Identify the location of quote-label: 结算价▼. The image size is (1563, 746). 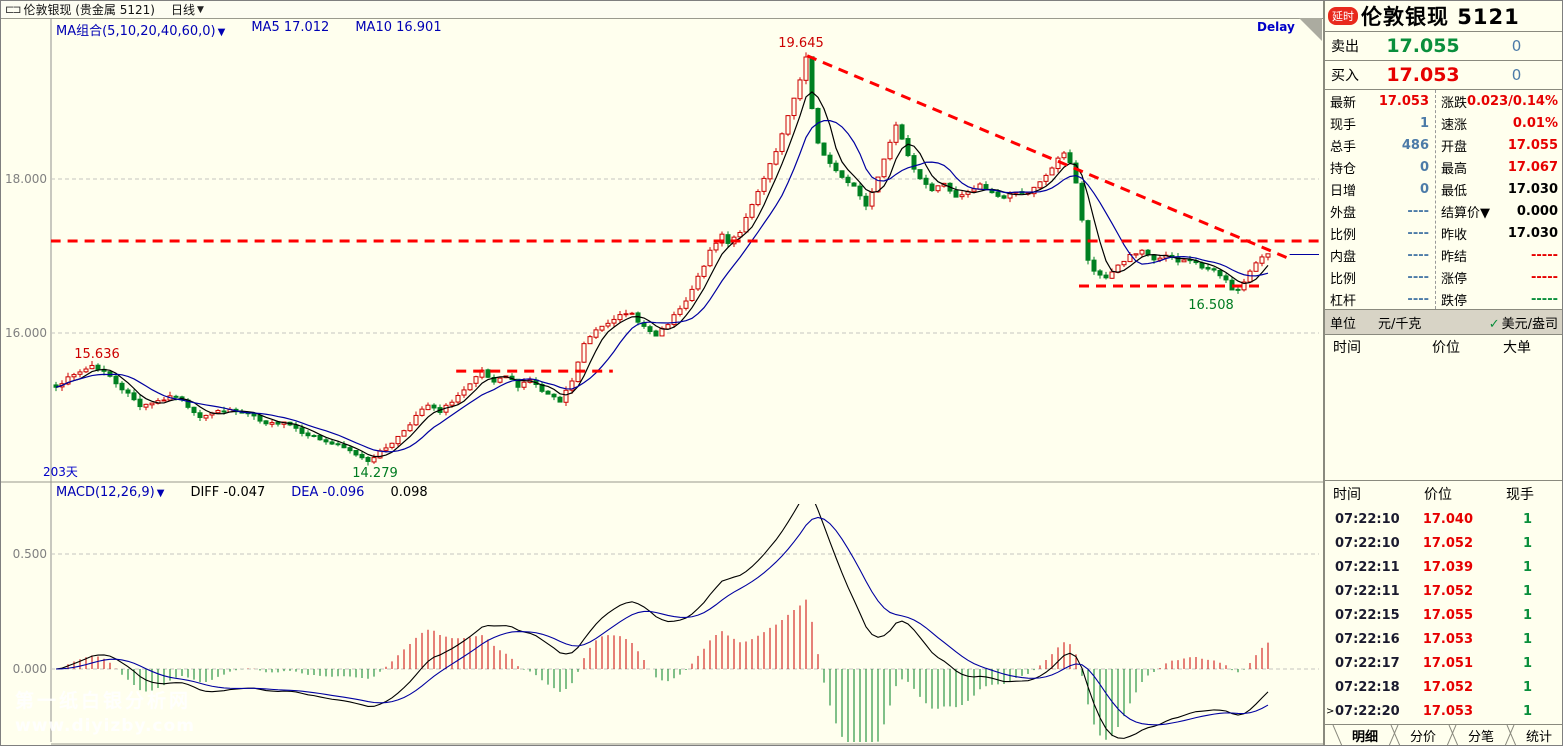
(1466, 213).